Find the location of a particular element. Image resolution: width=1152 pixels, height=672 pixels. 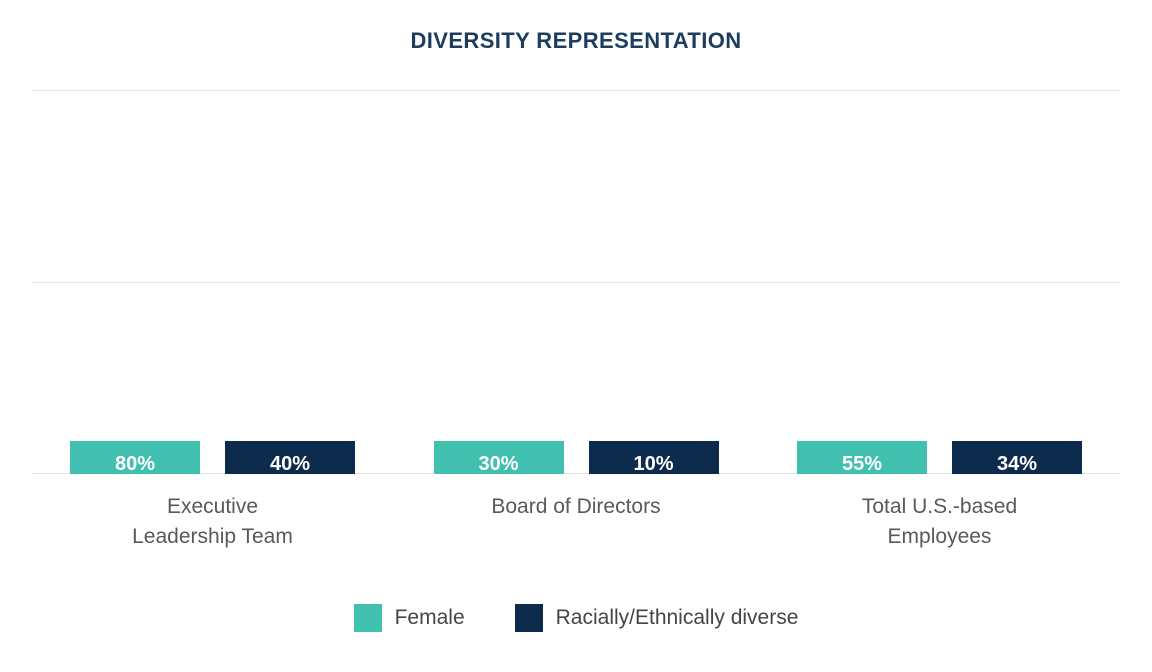

category-label-line: Executive is located at coordinates (212, 506).